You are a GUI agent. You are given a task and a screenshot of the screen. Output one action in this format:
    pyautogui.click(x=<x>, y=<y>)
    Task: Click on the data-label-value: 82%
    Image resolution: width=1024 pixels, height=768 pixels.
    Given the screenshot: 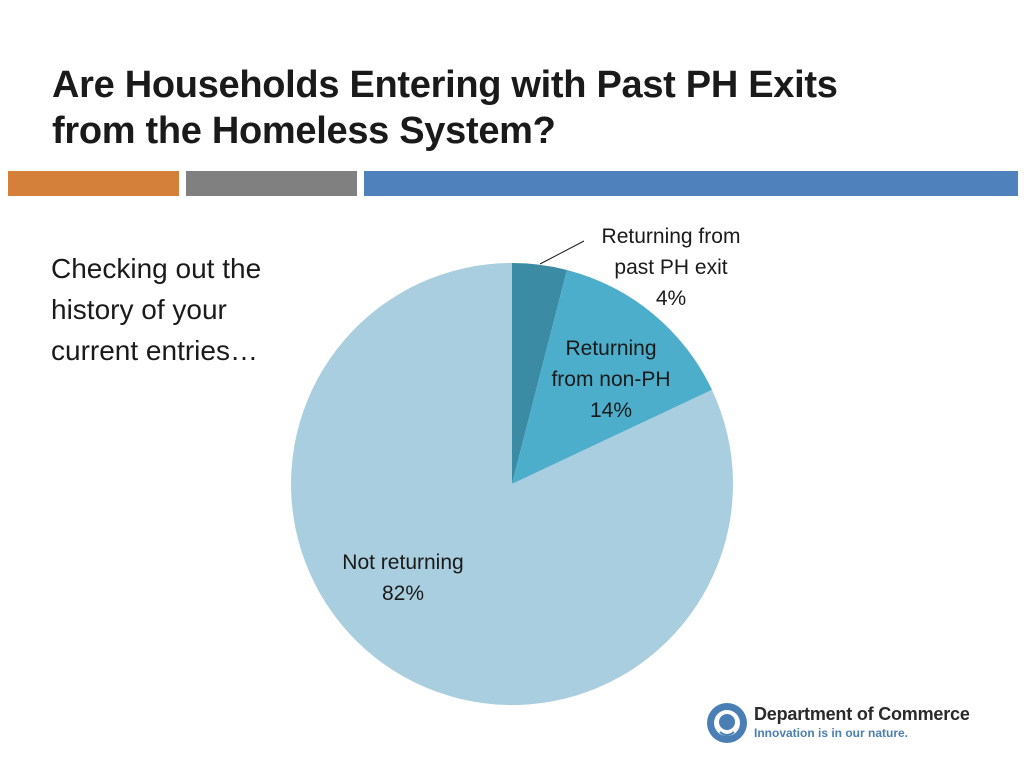 What is the action you would take?
    pyautogui.click(x=403, y=593)
    